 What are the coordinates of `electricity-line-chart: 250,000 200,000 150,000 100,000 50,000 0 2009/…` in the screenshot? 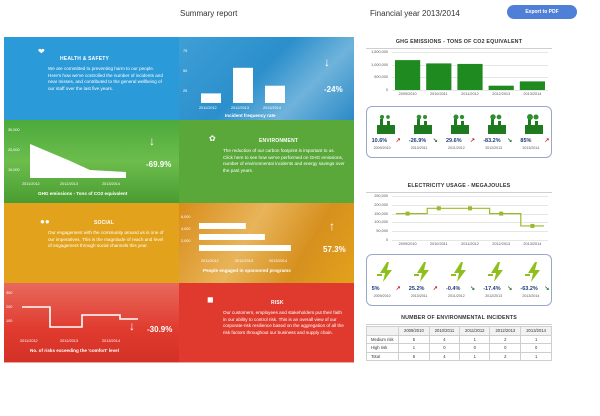 It's located at (459, 222).